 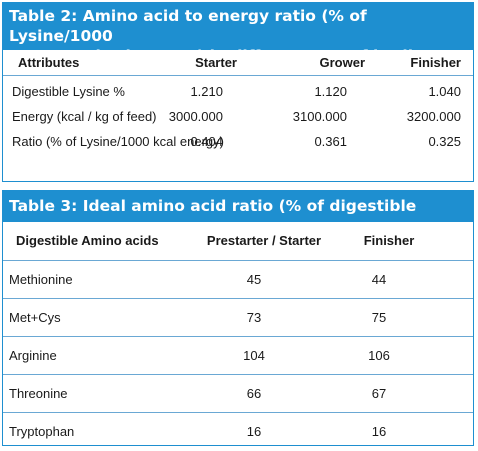 What do you see at coordinates (444, 91) in the screenshot?
I see `row-finisher-value: 1.040` at bounding box center [444, 91].